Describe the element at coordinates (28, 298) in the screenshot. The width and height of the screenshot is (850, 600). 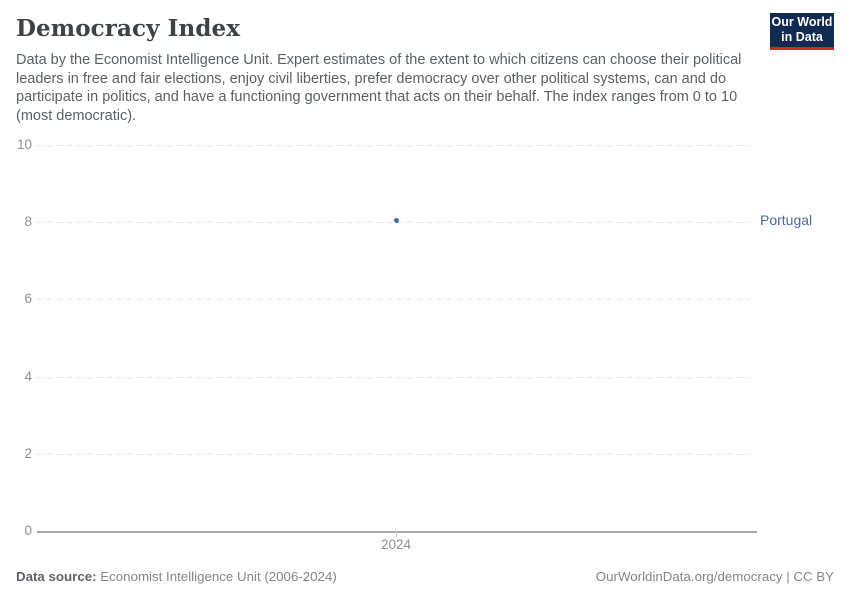
I see `y-axis-tick-label: 6` at that location.